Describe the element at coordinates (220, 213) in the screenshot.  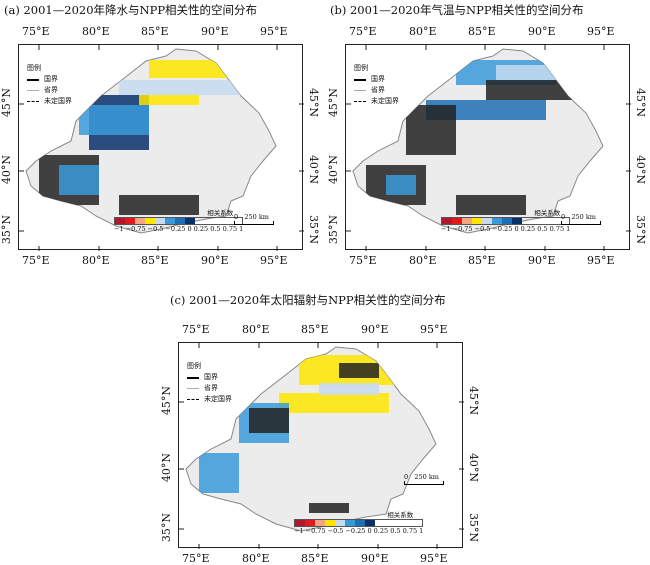
I see `colorbar-title: 相关系数` at that location.